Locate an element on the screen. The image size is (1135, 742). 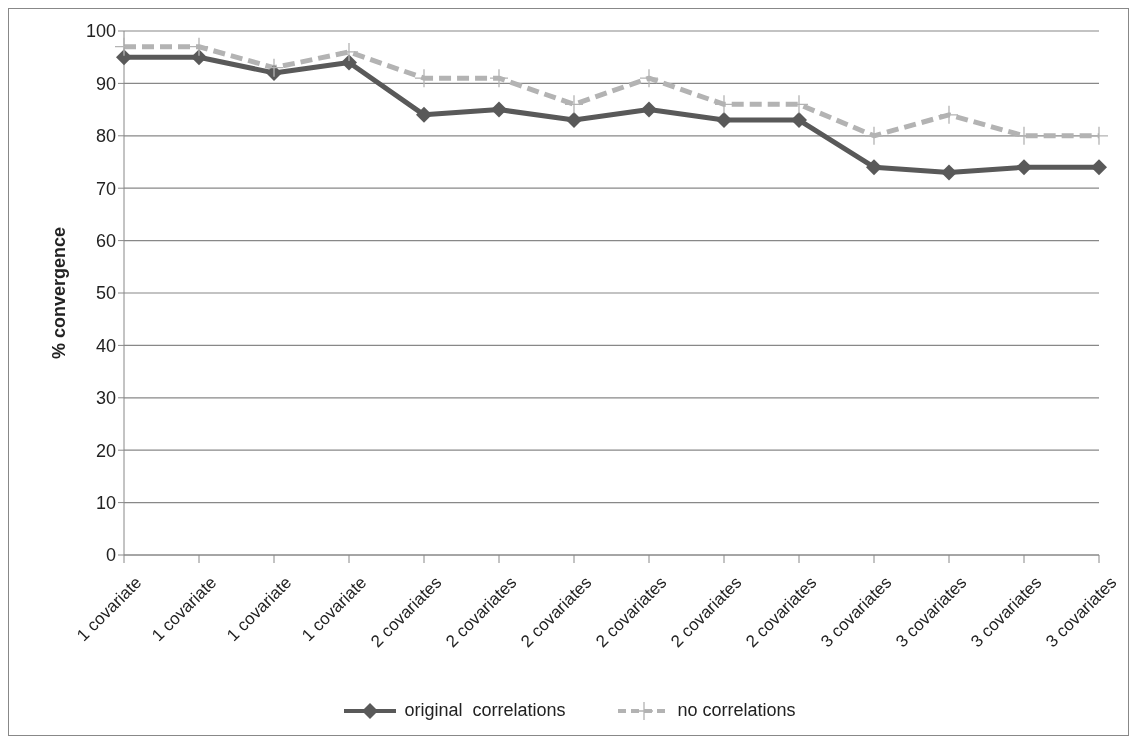
y-axis-title: % convergence is located at coordinates (59, 293).